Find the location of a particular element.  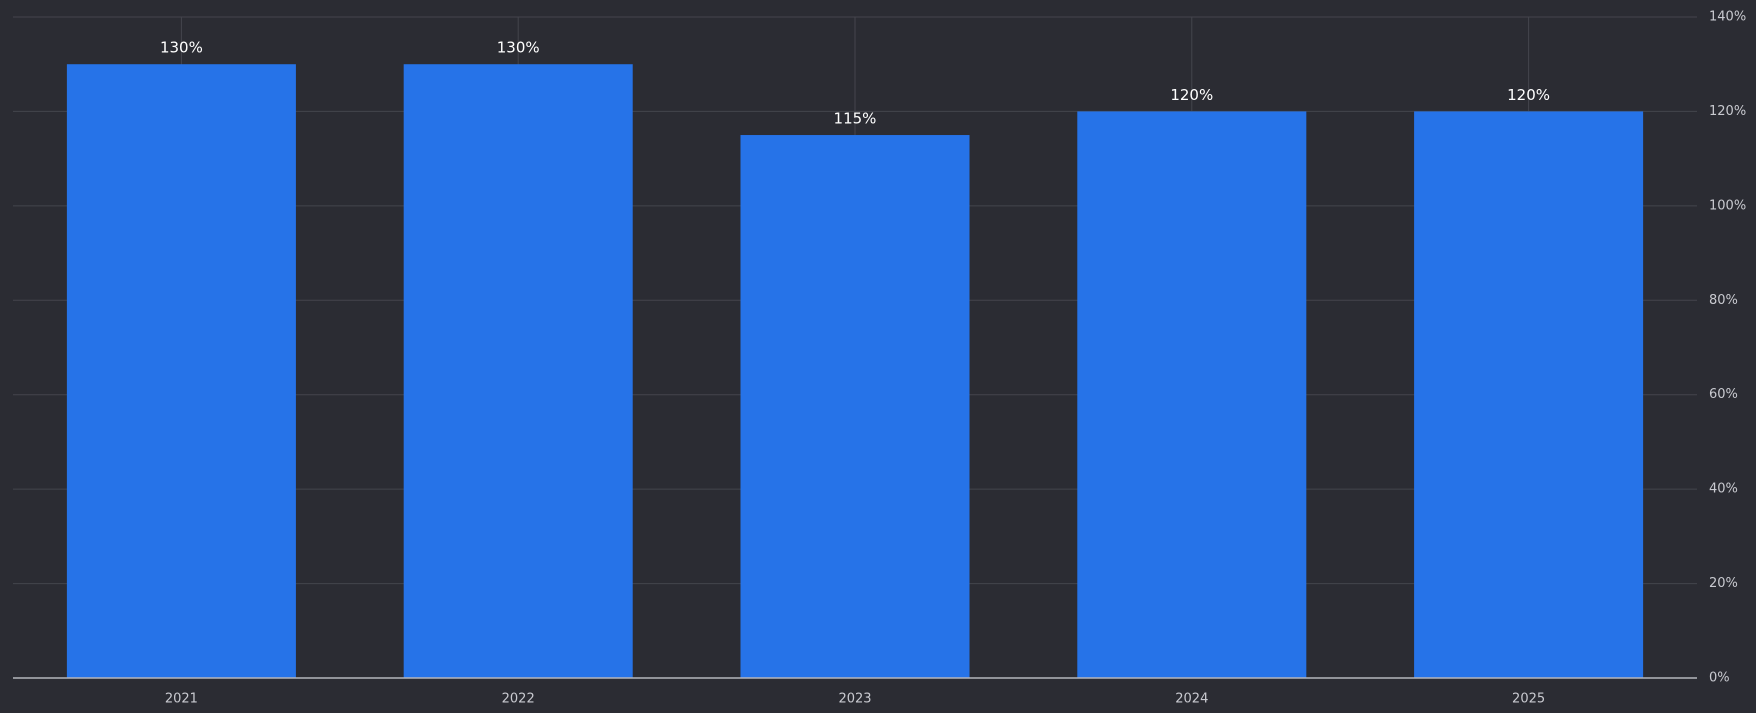

y-tick-label: 20% is located at coordinates (1723, 583).